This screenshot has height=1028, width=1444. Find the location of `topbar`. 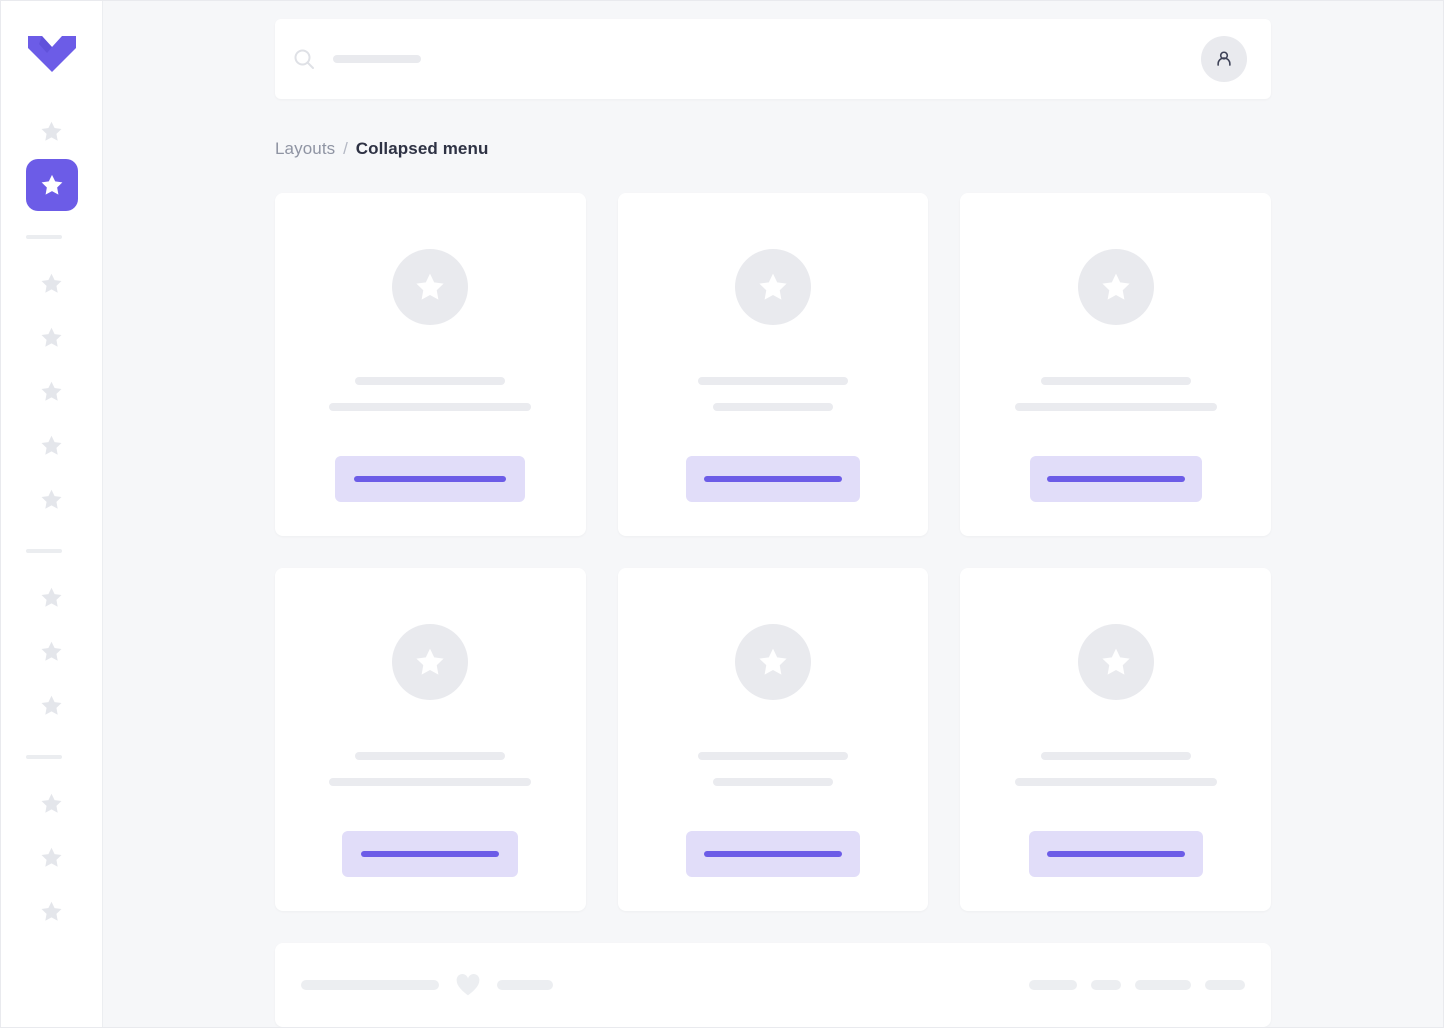

topbar is located at coordinates (773, 59).